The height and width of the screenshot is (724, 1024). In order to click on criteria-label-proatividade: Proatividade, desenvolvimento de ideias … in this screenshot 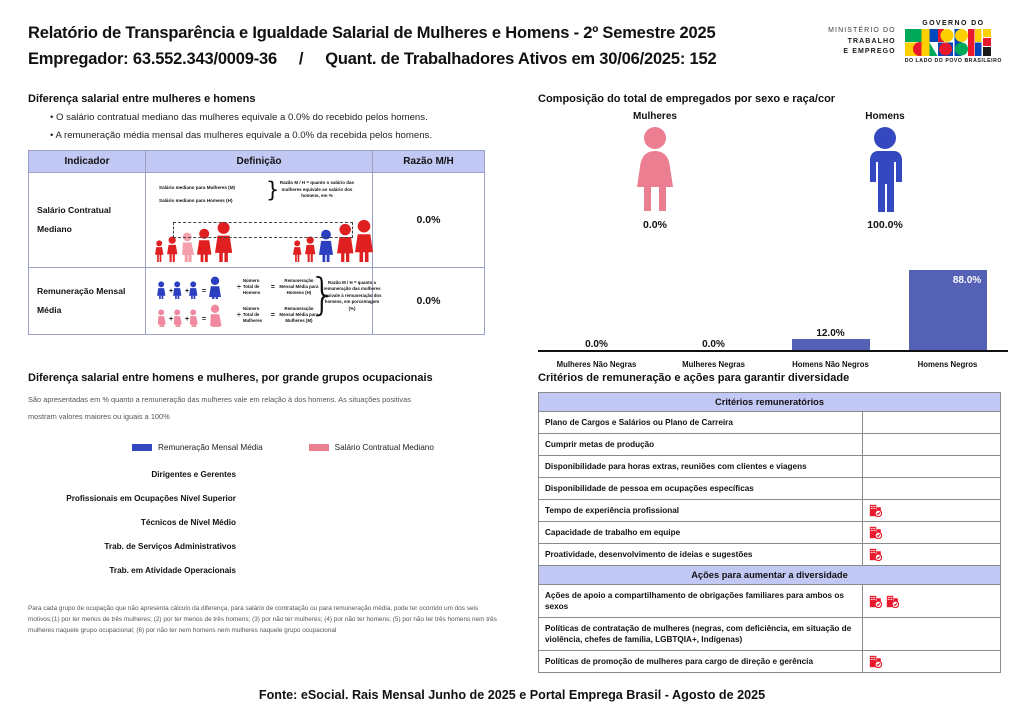, I will do `click(700, 554)`.